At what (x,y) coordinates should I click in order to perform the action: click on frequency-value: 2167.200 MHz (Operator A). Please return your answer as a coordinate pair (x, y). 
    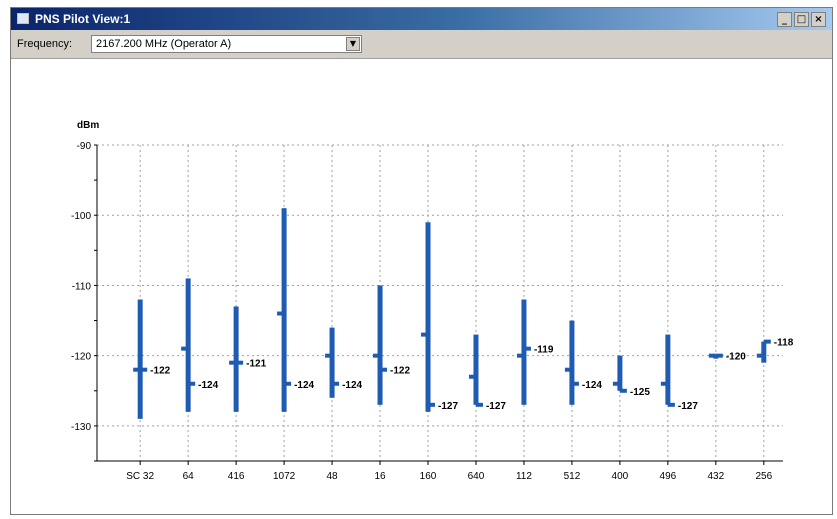
    Looking at the image, I should click on (164, 44).